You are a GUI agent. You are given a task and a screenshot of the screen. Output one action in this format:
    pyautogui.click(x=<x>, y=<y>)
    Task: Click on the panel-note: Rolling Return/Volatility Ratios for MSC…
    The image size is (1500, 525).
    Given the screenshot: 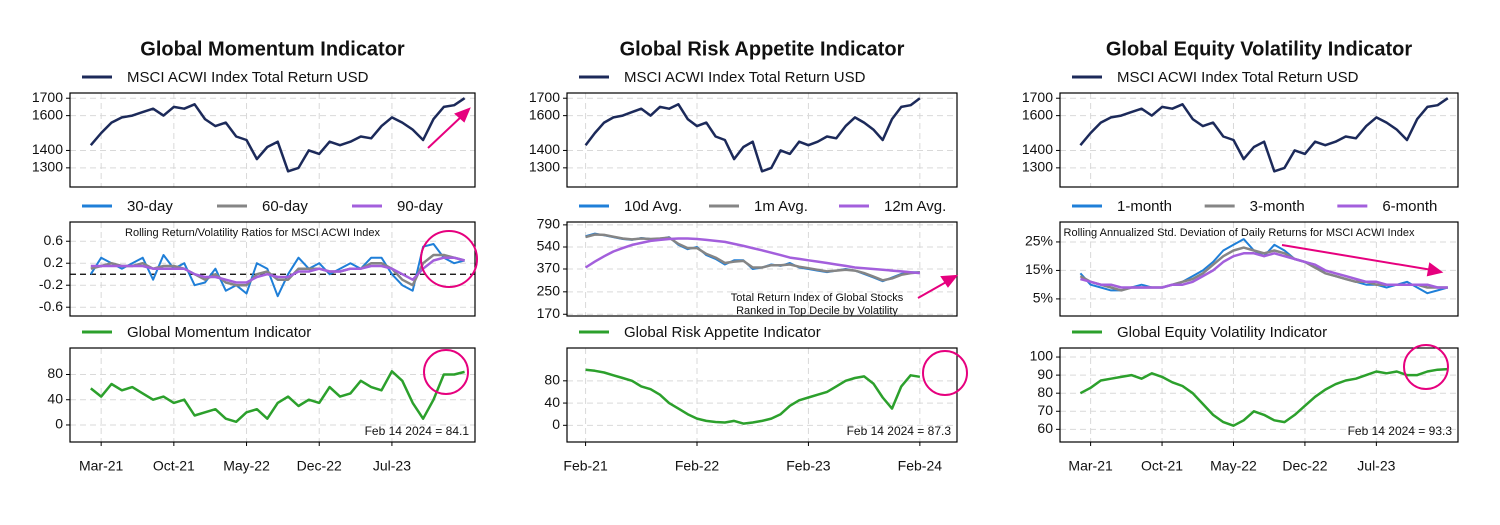 What is the action you would take?
    pyautogui.click(x=252, y=233)
    